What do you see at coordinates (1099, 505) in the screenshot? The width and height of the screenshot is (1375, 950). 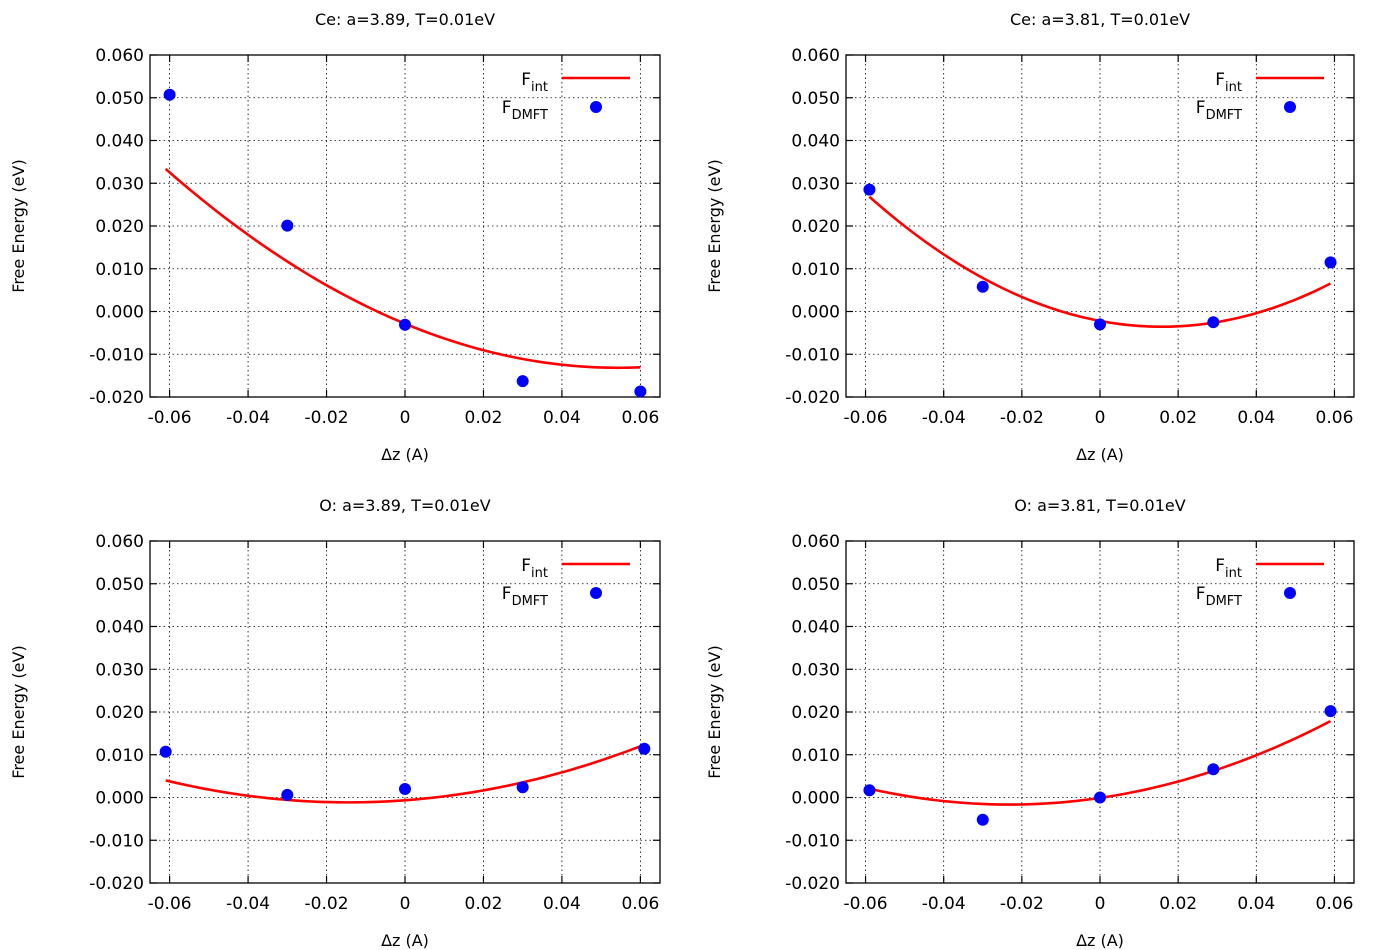 I see `chart-title: O: a=3.81, T=0.01eV` at bounding box center [1099, 505].